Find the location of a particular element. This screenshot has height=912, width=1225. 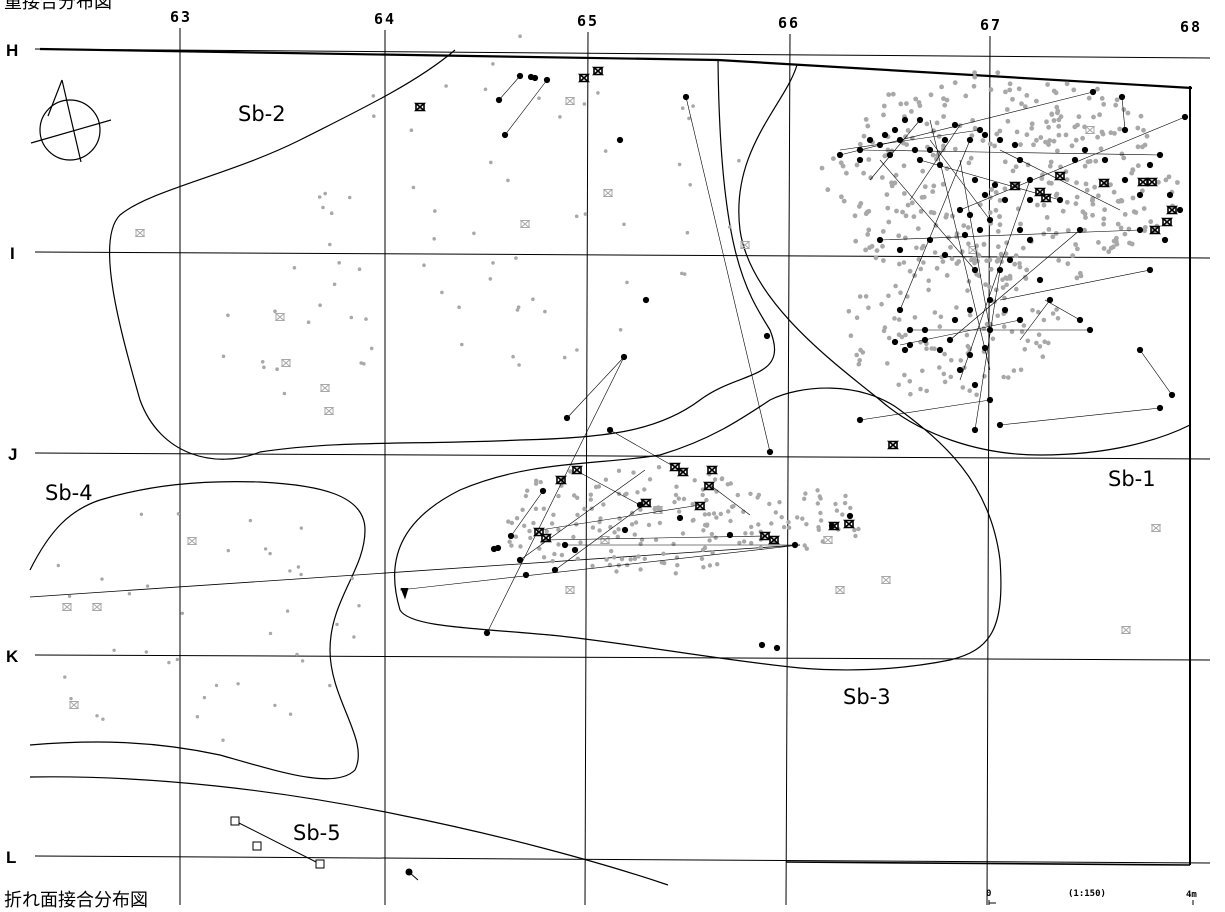

zone-label-sb2: Sb-2 is located at coordinates (262, 114).